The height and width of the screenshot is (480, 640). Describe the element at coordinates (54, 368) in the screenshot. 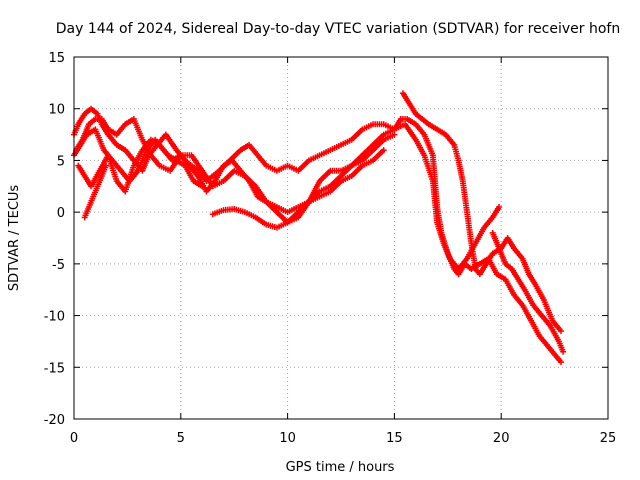

I see `y-tick-label: -15` at that location.